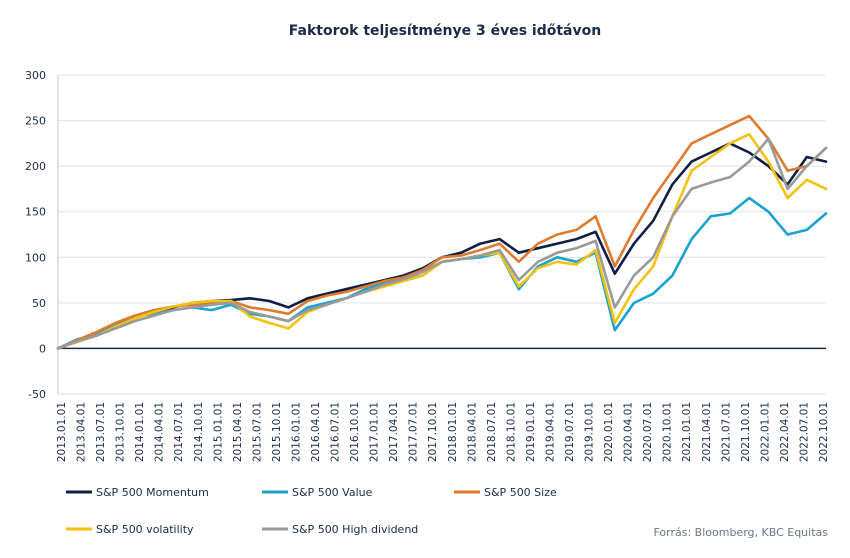 The height and width of the screenshot is (558, 850). I want to click on x-tick-label: 2022.04.01, so click(785, 432).